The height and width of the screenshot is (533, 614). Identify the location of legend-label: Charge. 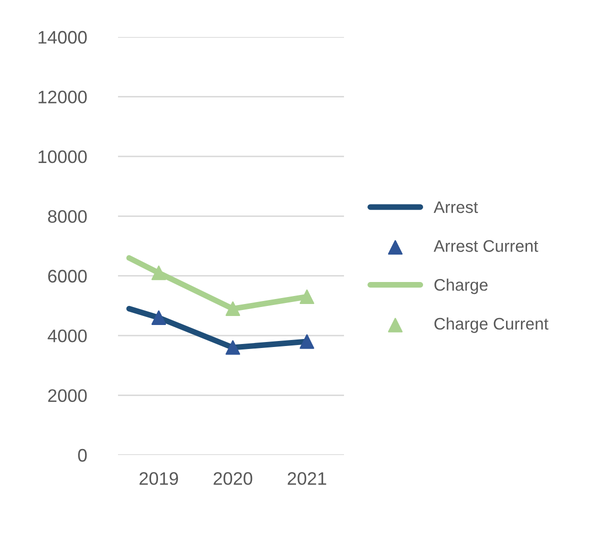
(461, 286).